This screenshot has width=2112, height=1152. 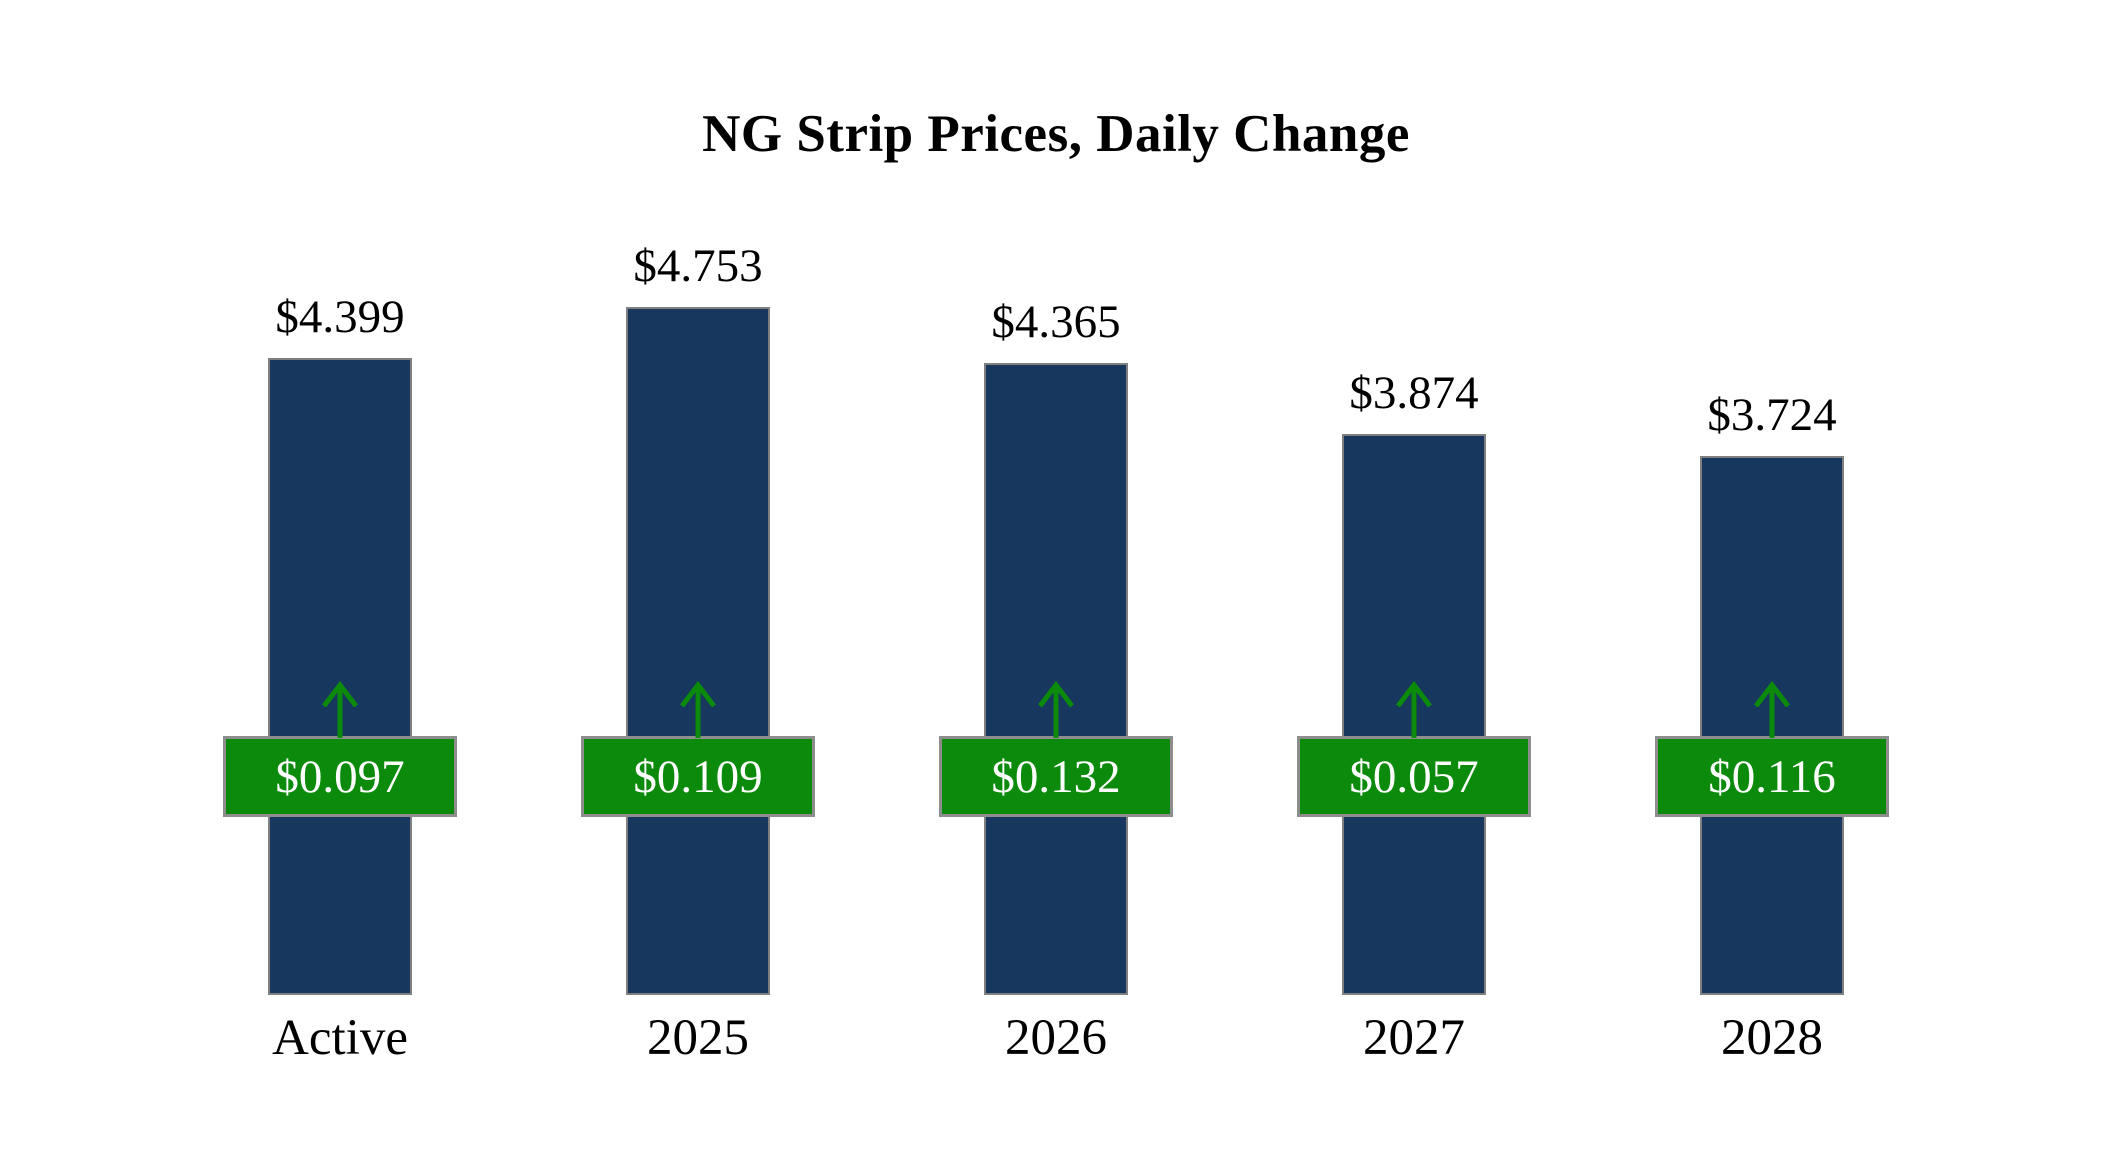 I want to click on daily-change-badge: $0.057, so click(x=1414, y=776).